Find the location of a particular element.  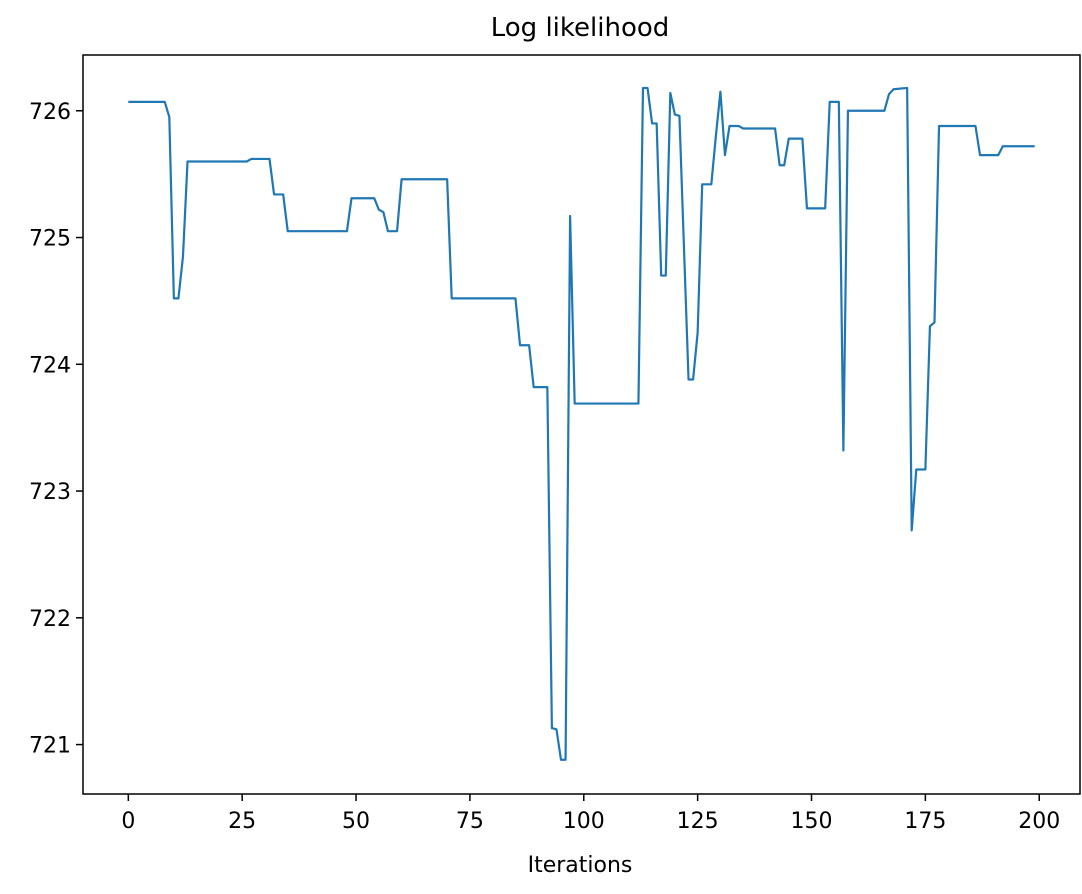

x-tick-label: 50 is located at coordinates (356, 821).